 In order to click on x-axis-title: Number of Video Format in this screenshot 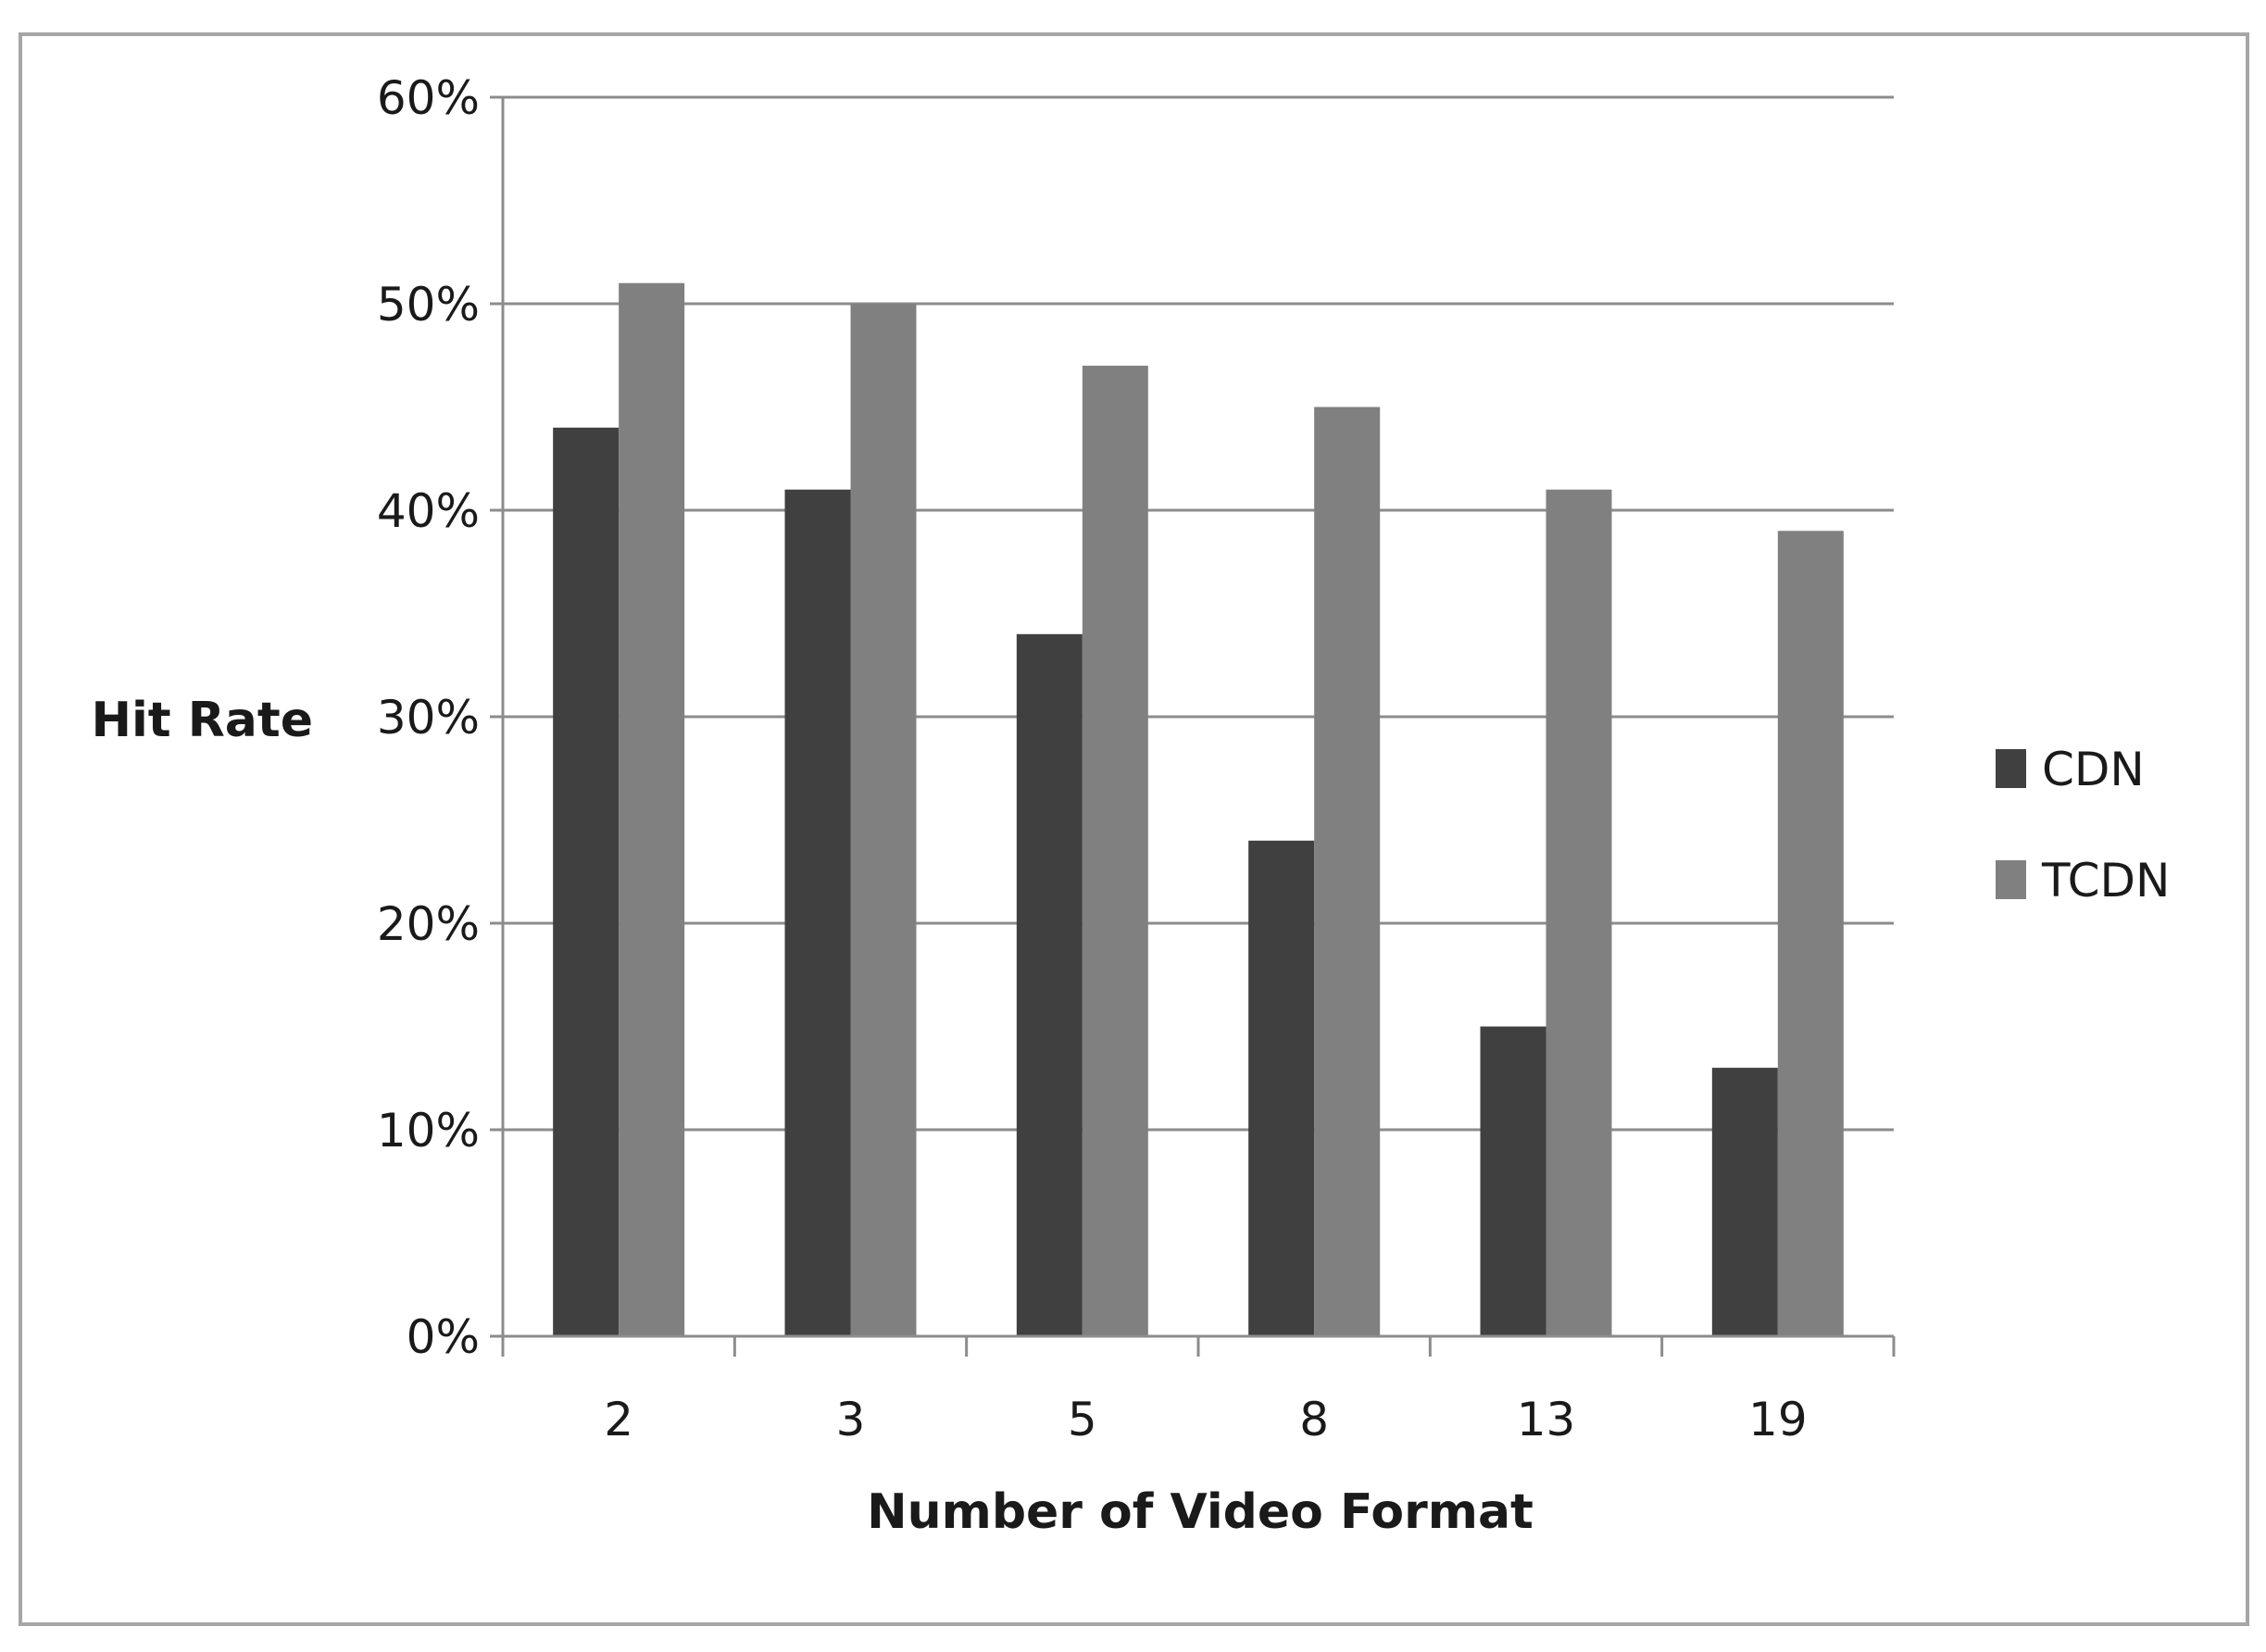, I will do `click(1200, 1512)`.